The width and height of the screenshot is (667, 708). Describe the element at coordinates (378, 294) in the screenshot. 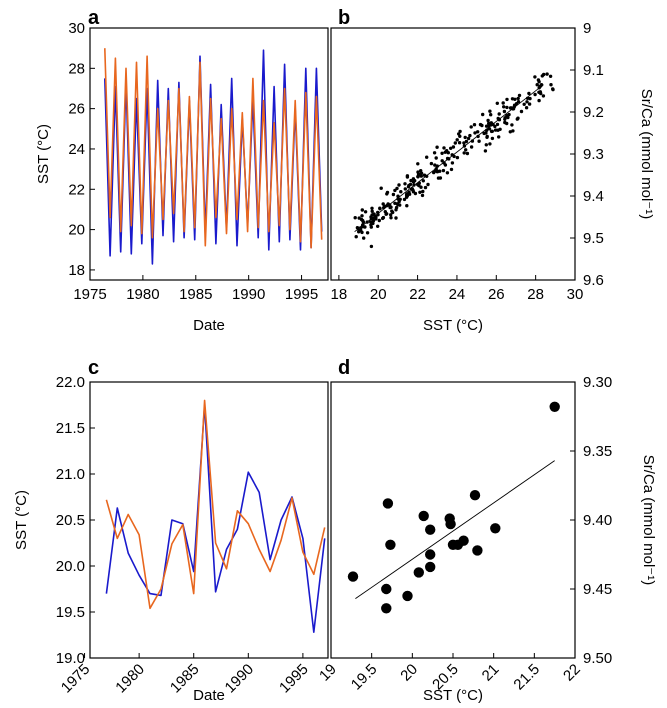

I see `x-tick-label-b: 20` at that location.